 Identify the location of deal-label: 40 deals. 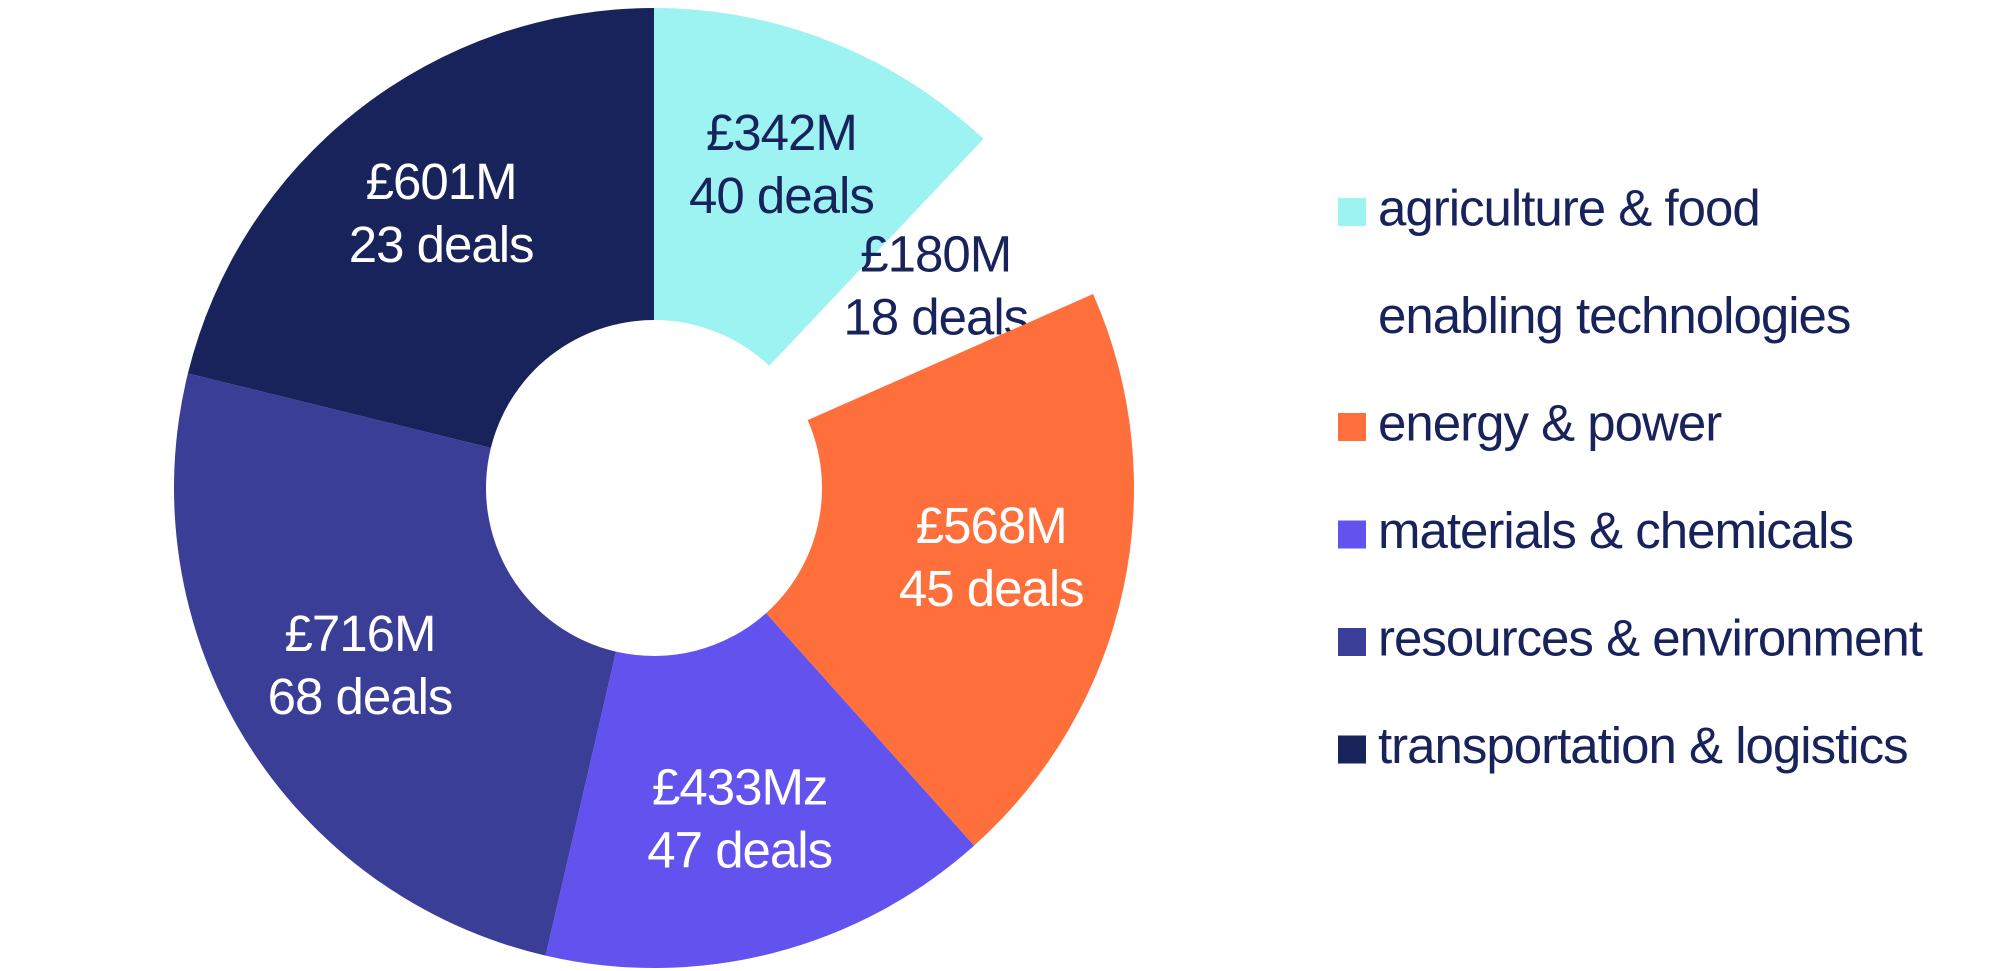
(781, 195).